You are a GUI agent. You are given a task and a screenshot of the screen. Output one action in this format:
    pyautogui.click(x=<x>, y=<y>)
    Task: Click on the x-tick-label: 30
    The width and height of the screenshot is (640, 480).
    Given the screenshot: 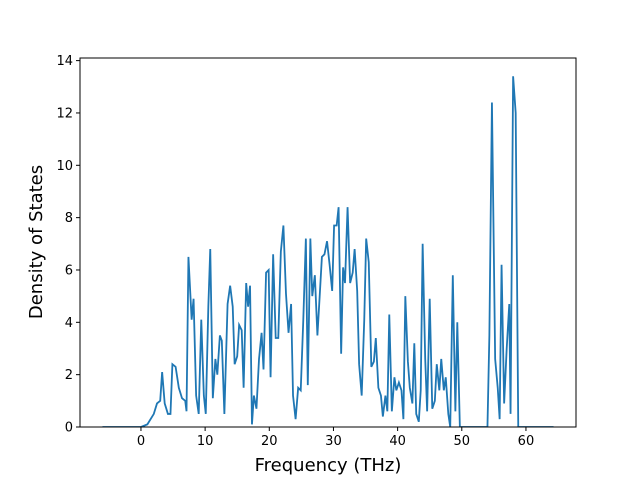 What is the action you would take?
    pyautogui.click(x=333, y=441)
    